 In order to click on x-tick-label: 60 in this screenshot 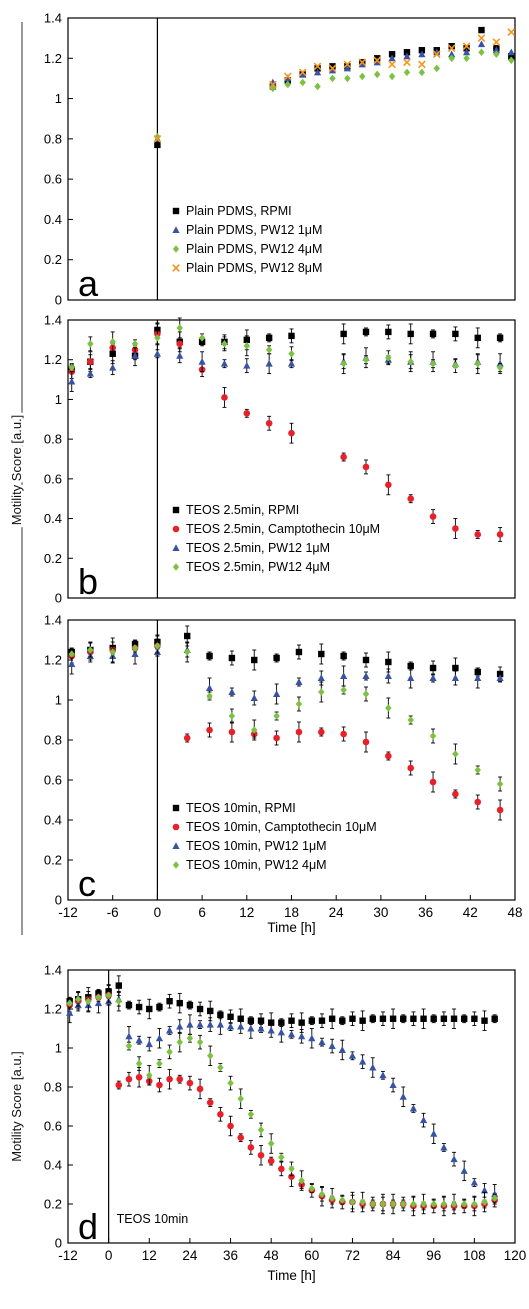, I will do `click(311, 1255)`.